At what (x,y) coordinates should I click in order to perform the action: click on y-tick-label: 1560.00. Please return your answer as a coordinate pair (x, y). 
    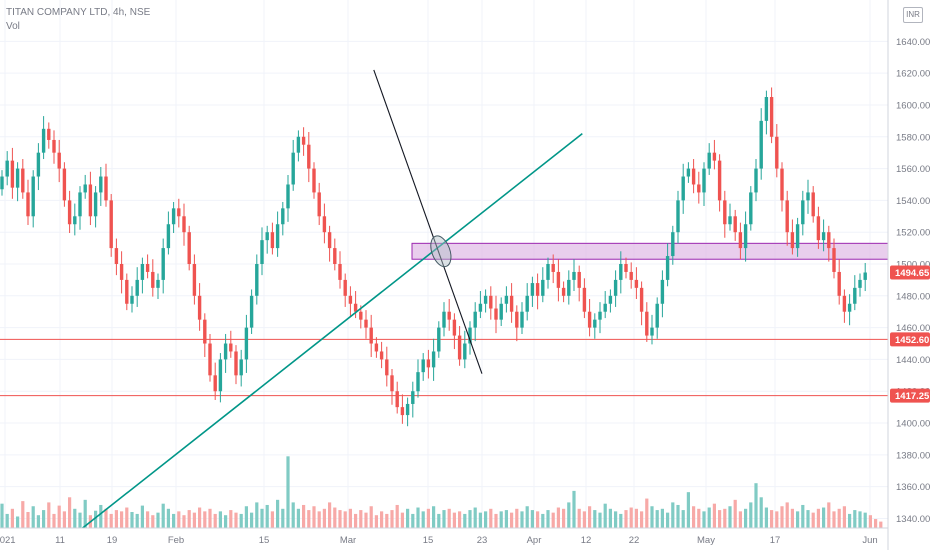
    Looking at the image, I should click on (913, 169).